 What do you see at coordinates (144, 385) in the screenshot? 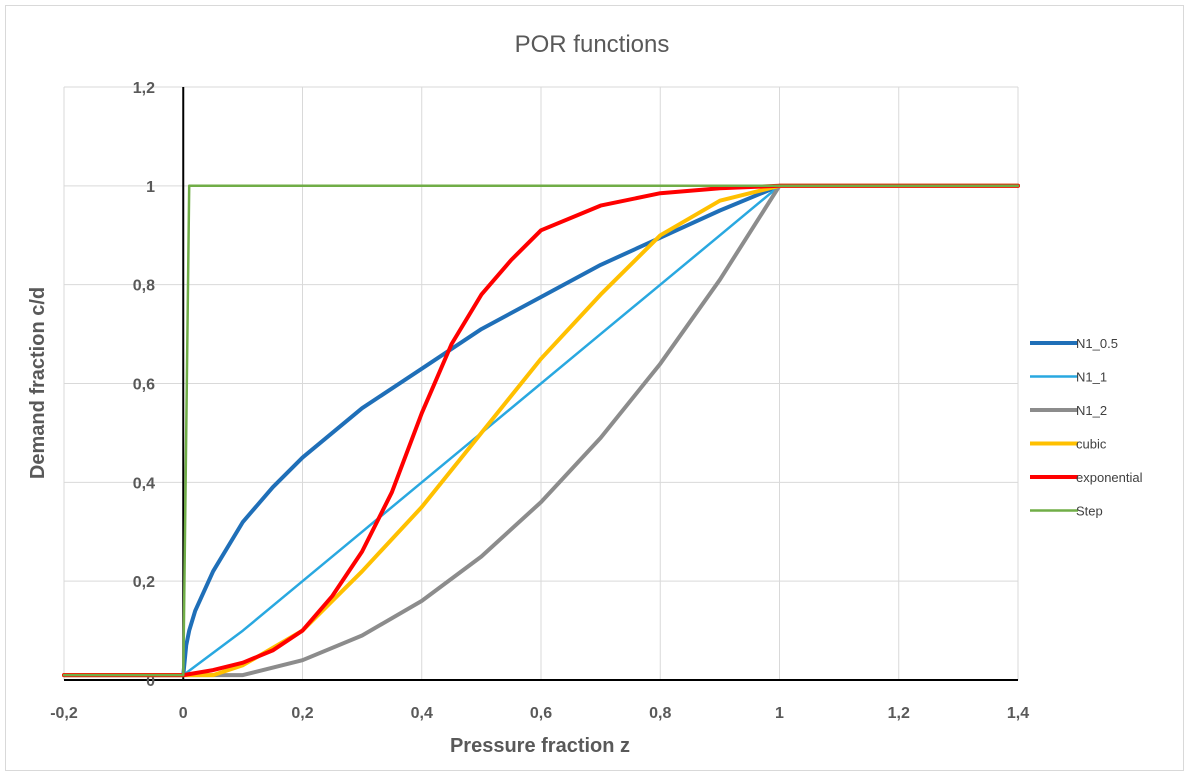
I see `y-tick-label: 0,6` at bounding box center [144, 385].